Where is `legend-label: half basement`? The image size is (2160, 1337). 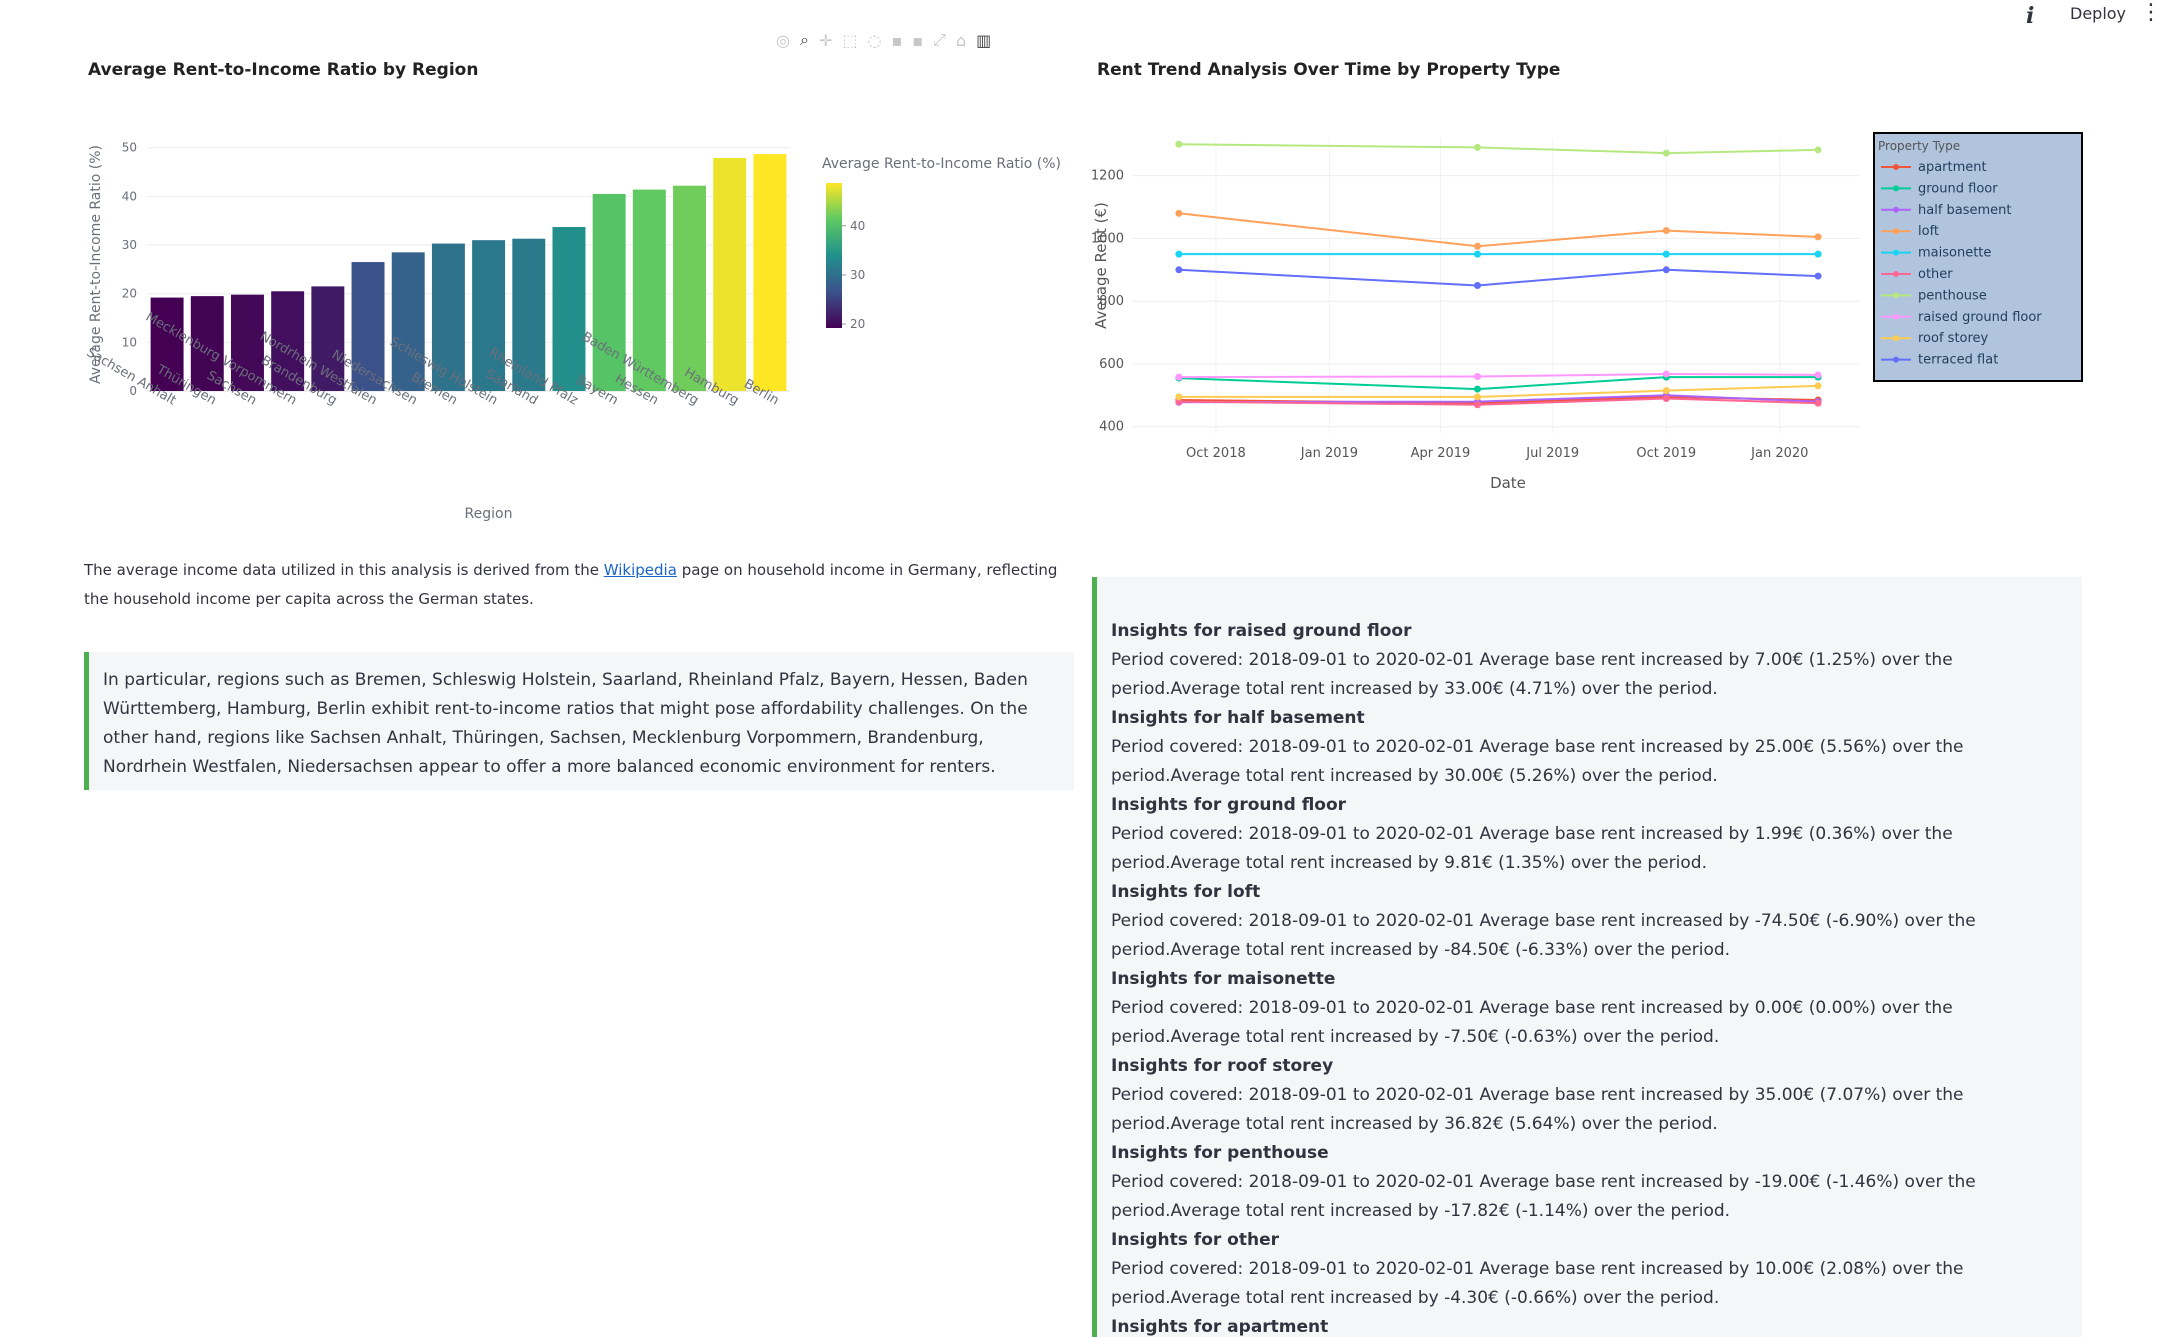 legend-label: half basement is located at coordinates (1965, 210).